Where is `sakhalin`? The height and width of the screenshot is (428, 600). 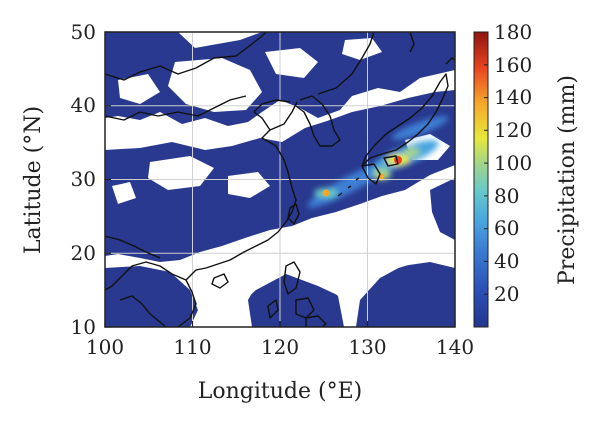 sakhalin is located at coordinates (412, 42).